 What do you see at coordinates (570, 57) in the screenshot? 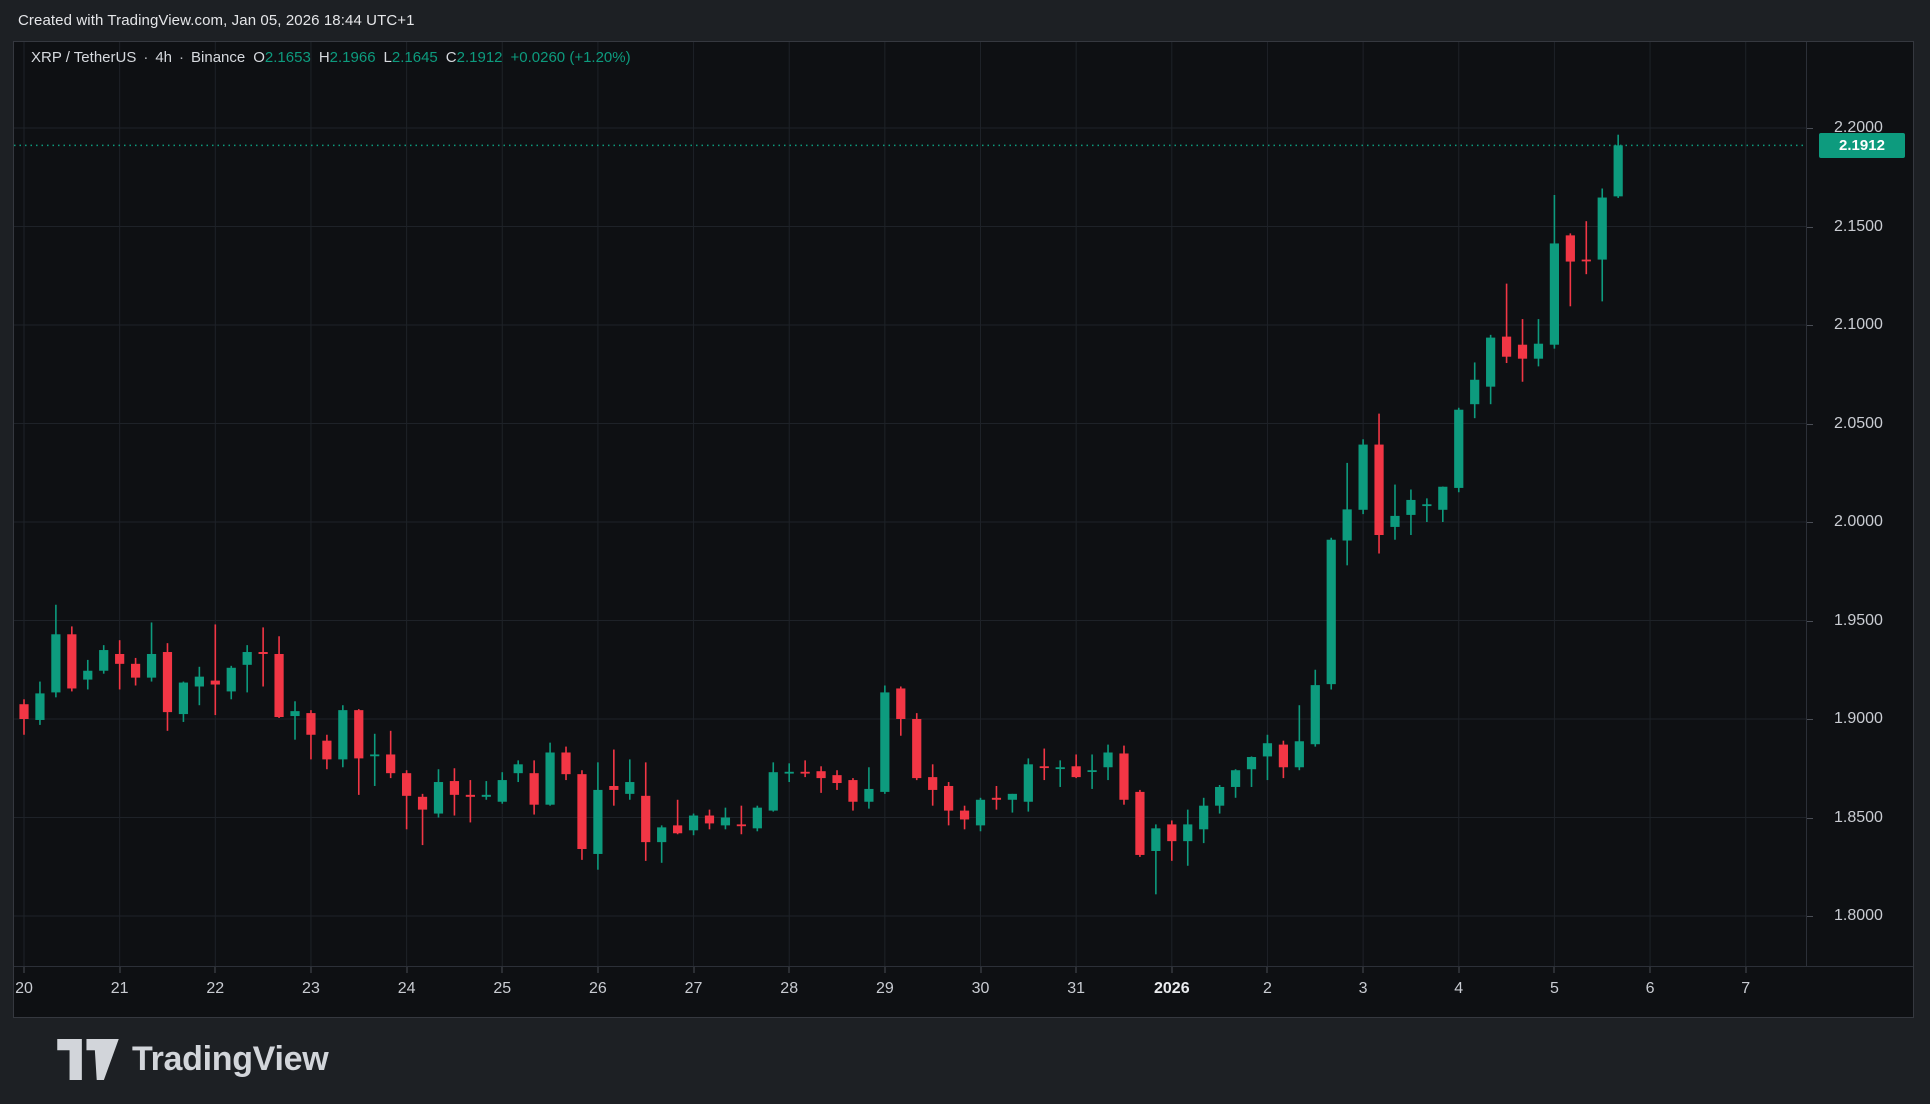
I see `change-value: +0.0260 (+1.20%)` at bounding box center [570, 57].